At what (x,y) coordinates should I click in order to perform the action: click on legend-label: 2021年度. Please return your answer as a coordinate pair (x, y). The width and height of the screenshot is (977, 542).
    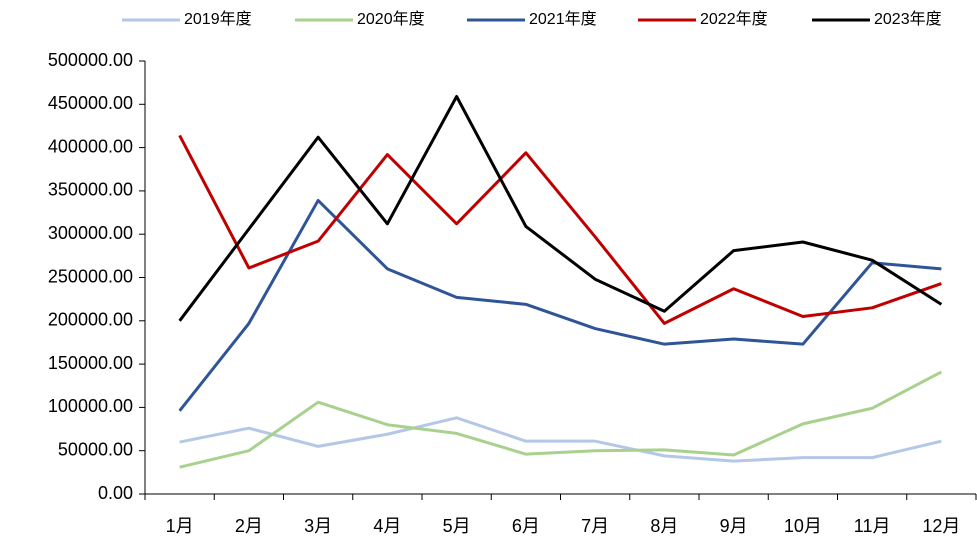
    Looking at the image, I should click on (563, 19).